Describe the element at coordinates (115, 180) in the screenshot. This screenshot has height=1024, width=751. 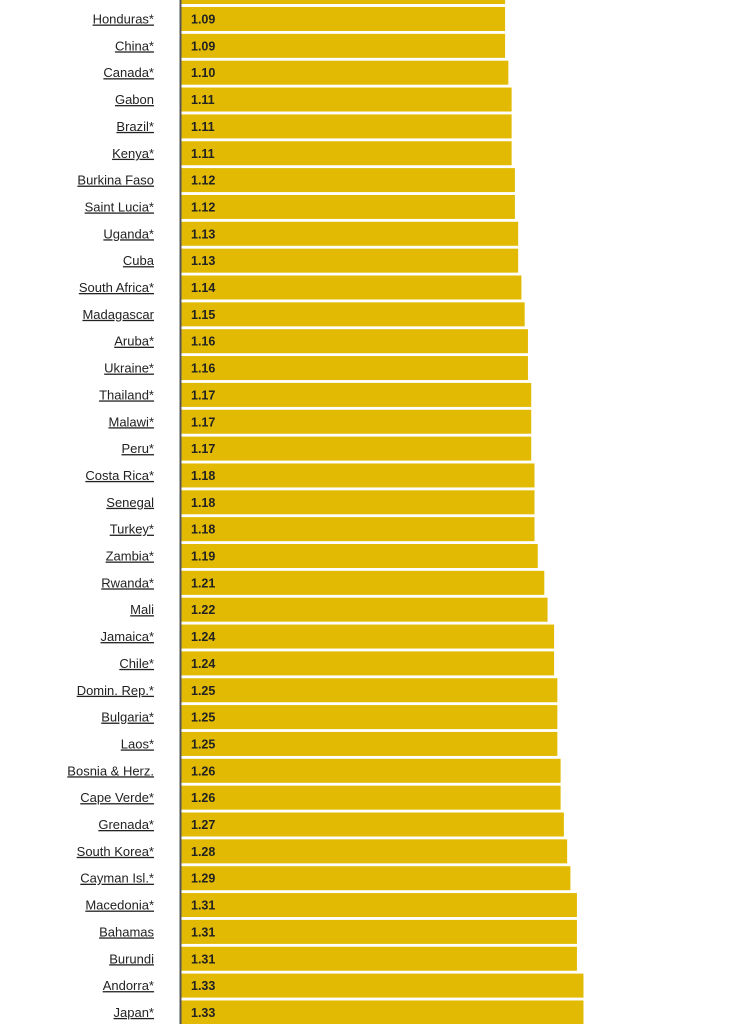
I see `category-label: Burkina Faso` at that location.